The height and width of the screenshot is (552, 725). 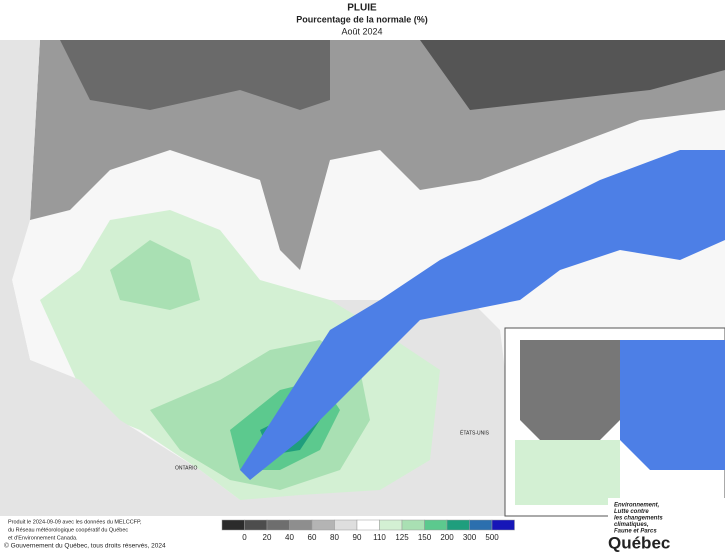 I want to click on legend-label: 150, so click(x=425, y=537).